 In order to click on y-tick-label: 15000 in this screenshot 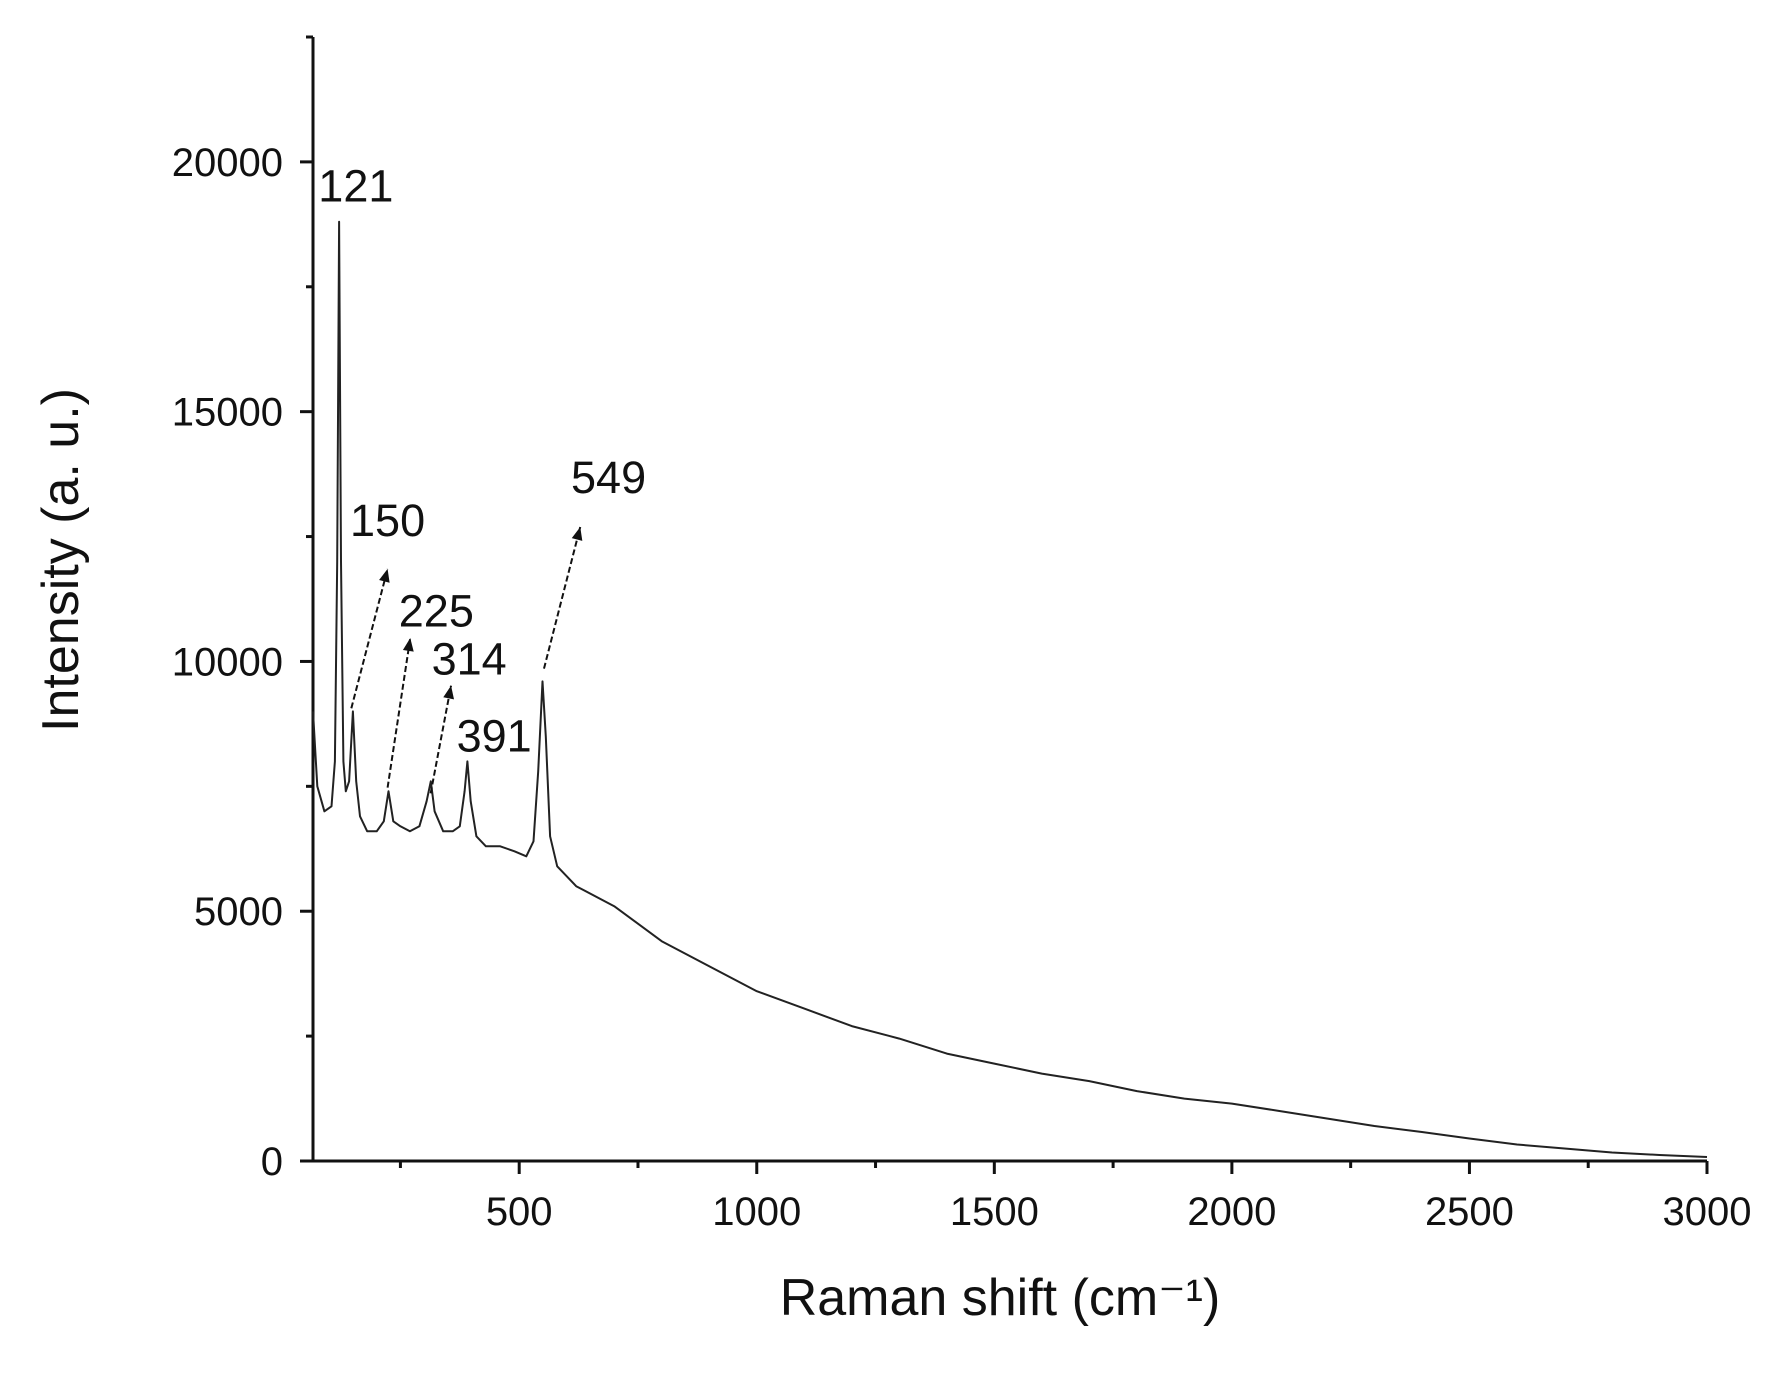, I will do `click(227, 413)`.